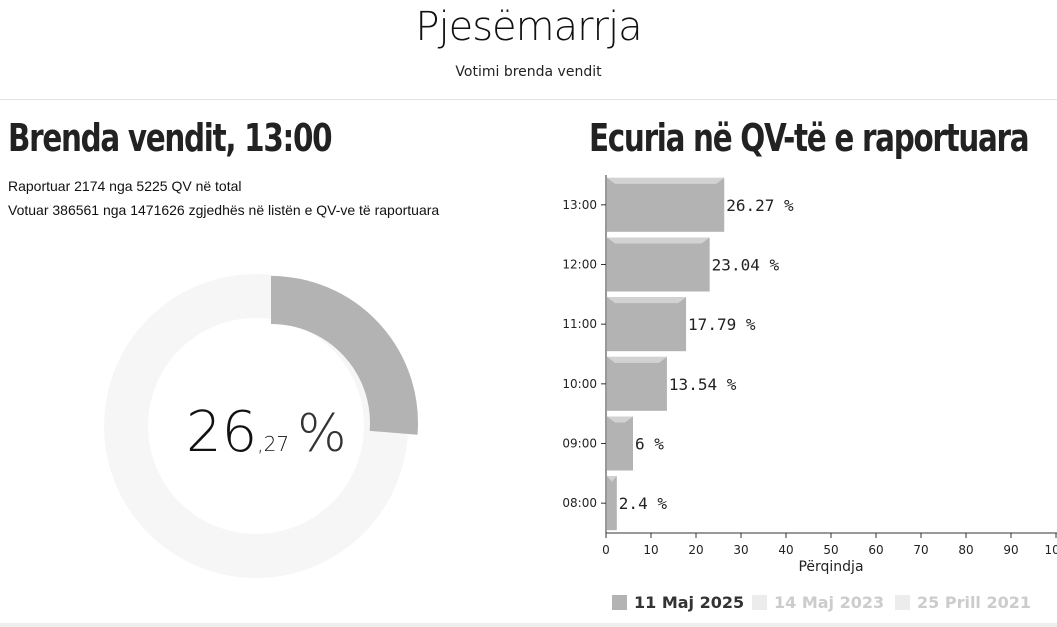  Describe the element at coordinates (579, 265) in the screenshot. I see `y-tick-label-1200: 12:00` at that location.